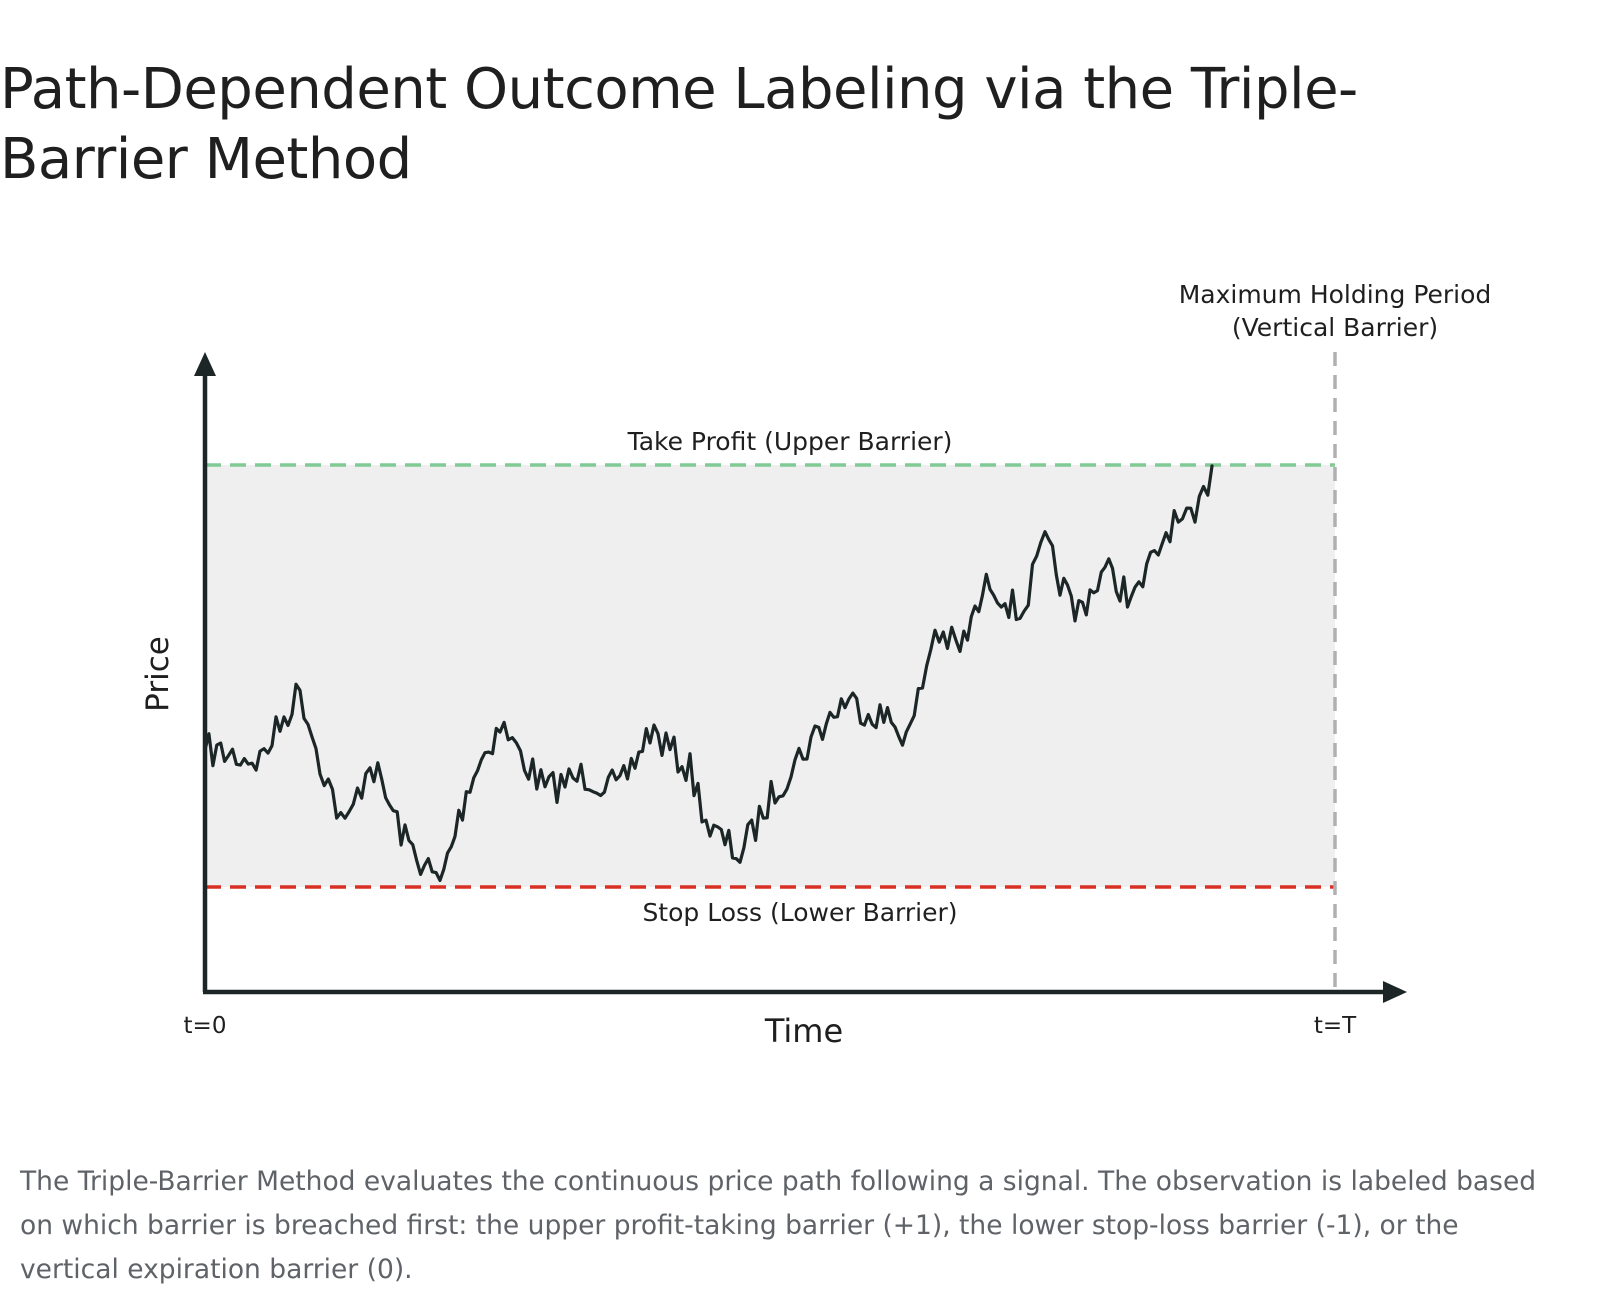 Image resolution: width=1600 pixels, height=1298 pixels. What do you see at coordinates (1335, 1026) in the screenshot?
I see `x-end-label: t=T` at bounding box center [1335, 1026].